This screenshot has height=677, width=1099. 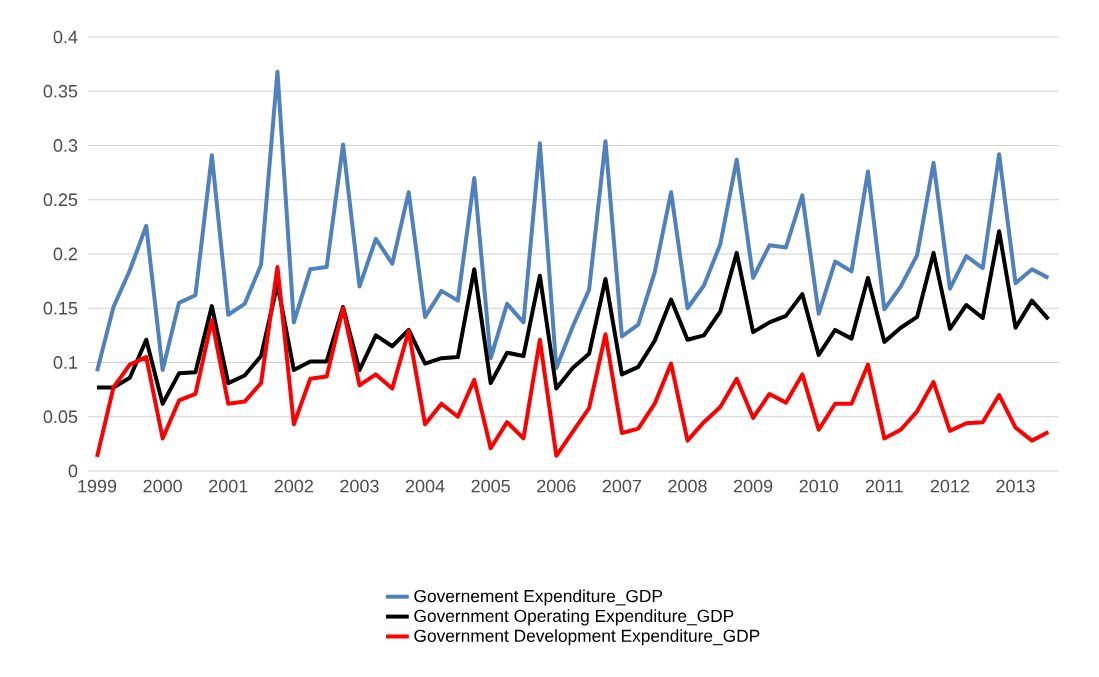 What do you see at coordinates (65, 362) in the screenshot?
I see `y-tick-label: 0.1` at bounding box center [65, 362].